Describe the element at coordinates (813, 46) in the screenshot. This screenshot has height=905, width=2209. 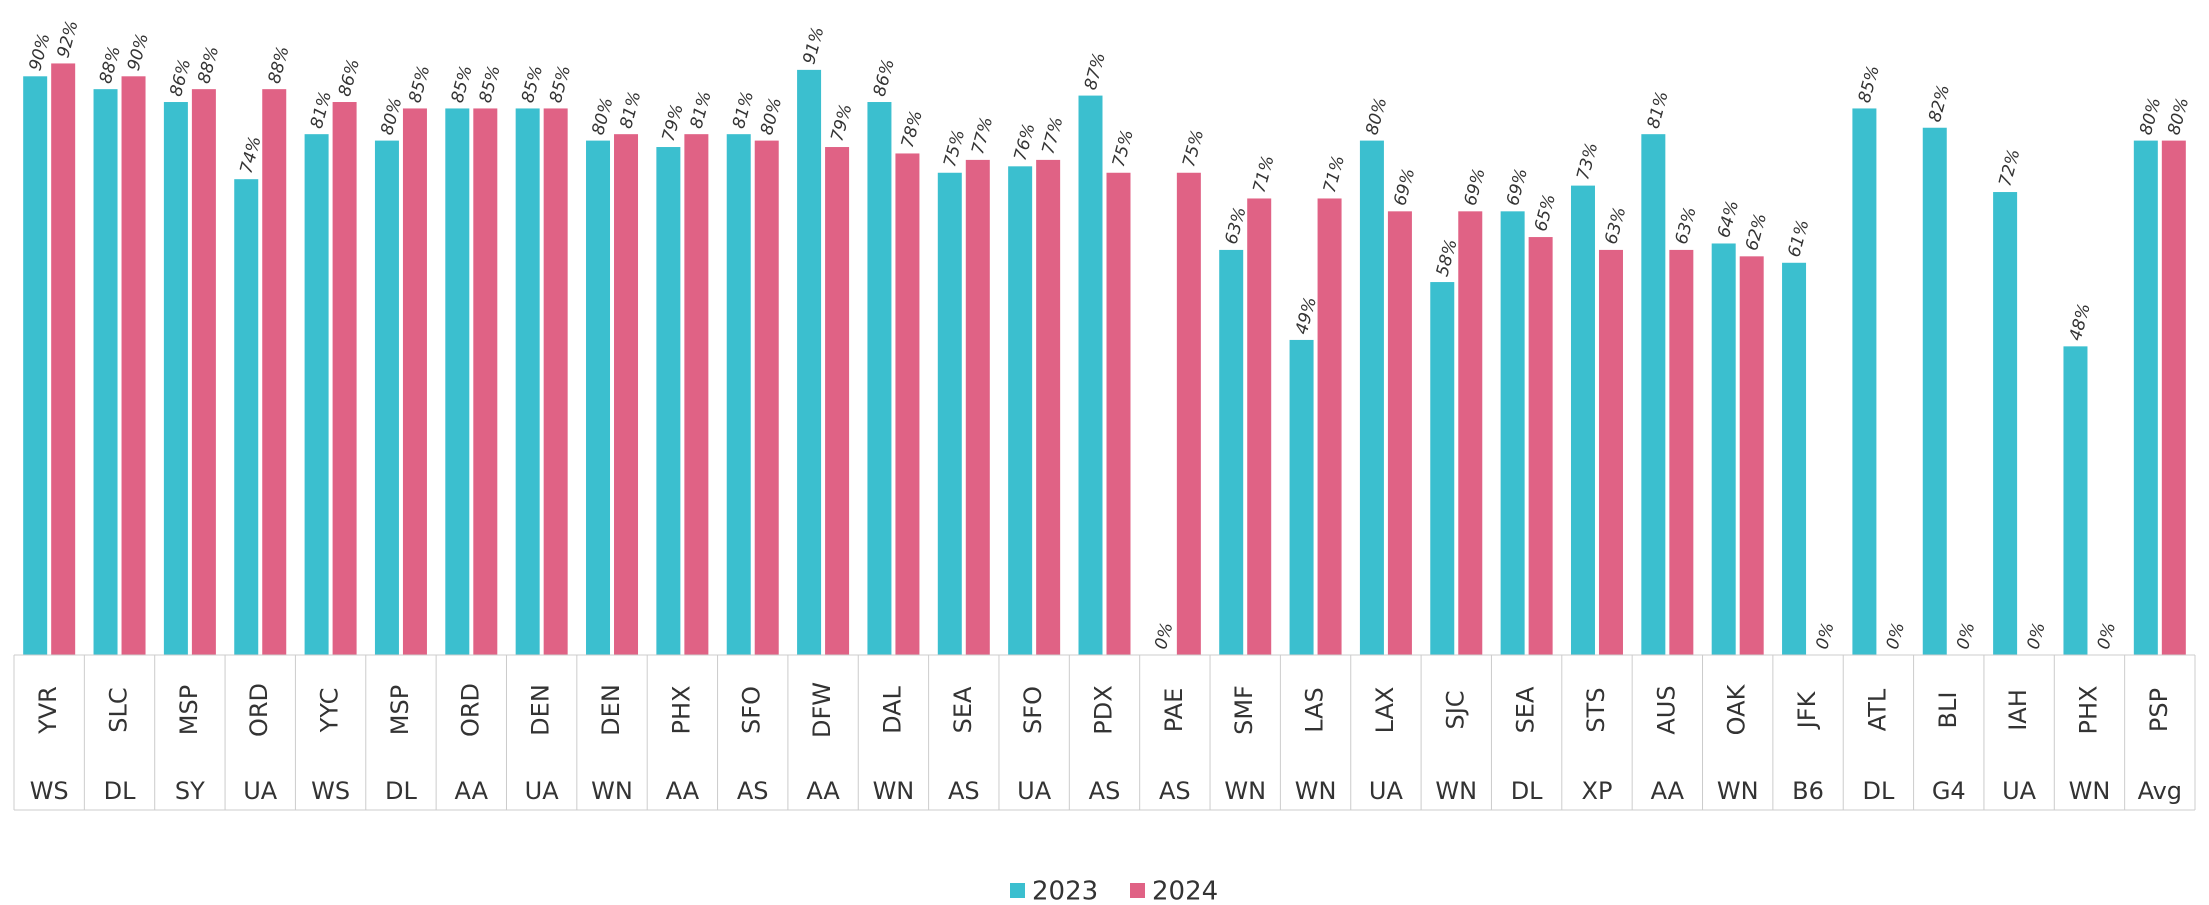
I see `value-label: 91%` at that location.